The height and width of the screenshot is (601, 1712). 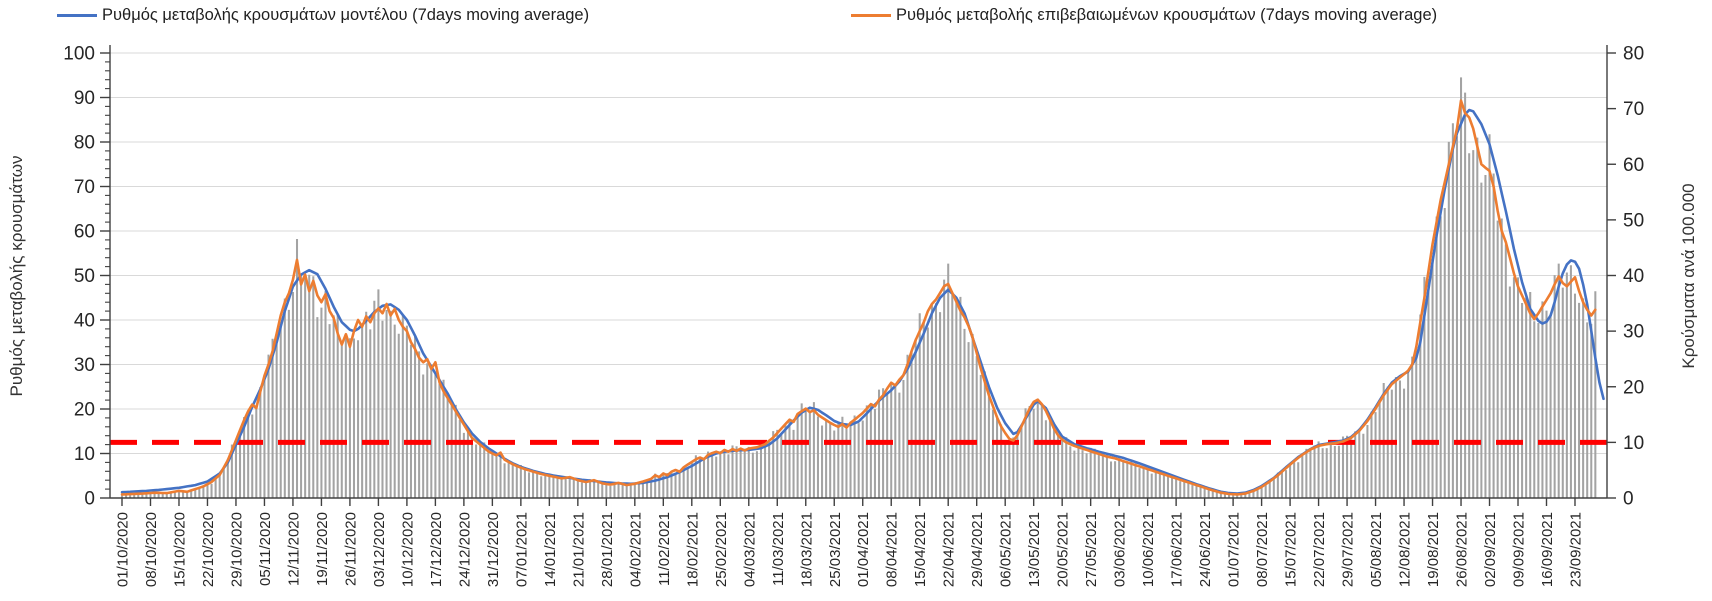 I want to click on y-right-tick-label: 50, so click(x=1633, y=220).